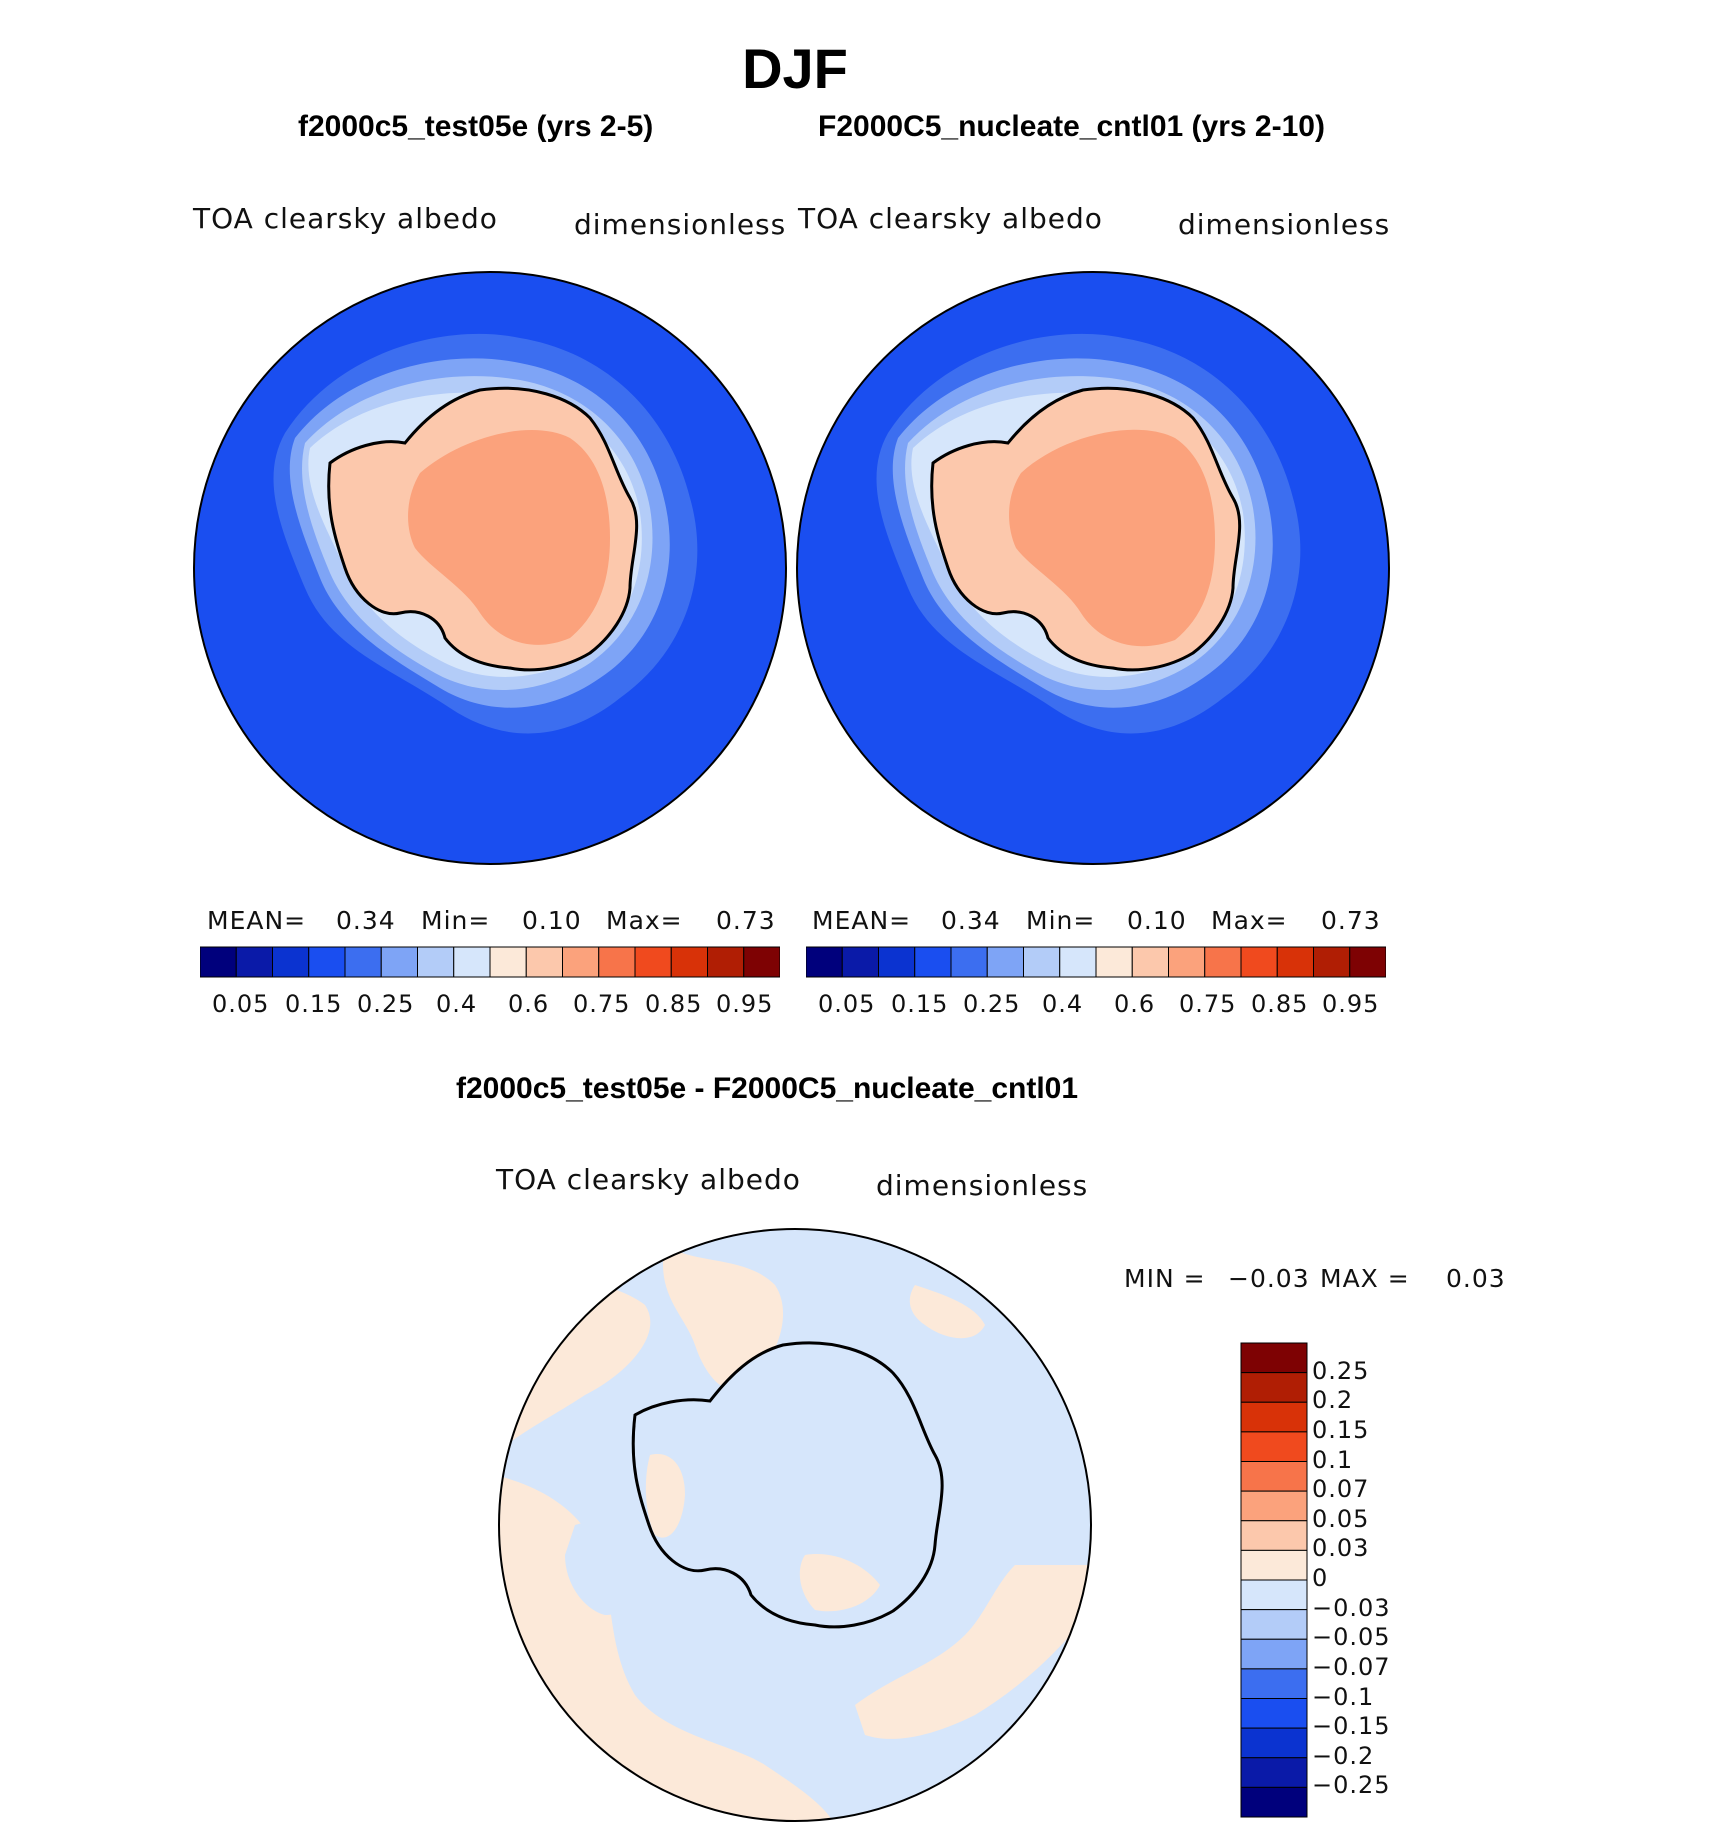  What do you see at coordinates (862, 920) in the screenshot?
I see `panel-2-mean-label: MEAN=` at bounding box center [862, 920].